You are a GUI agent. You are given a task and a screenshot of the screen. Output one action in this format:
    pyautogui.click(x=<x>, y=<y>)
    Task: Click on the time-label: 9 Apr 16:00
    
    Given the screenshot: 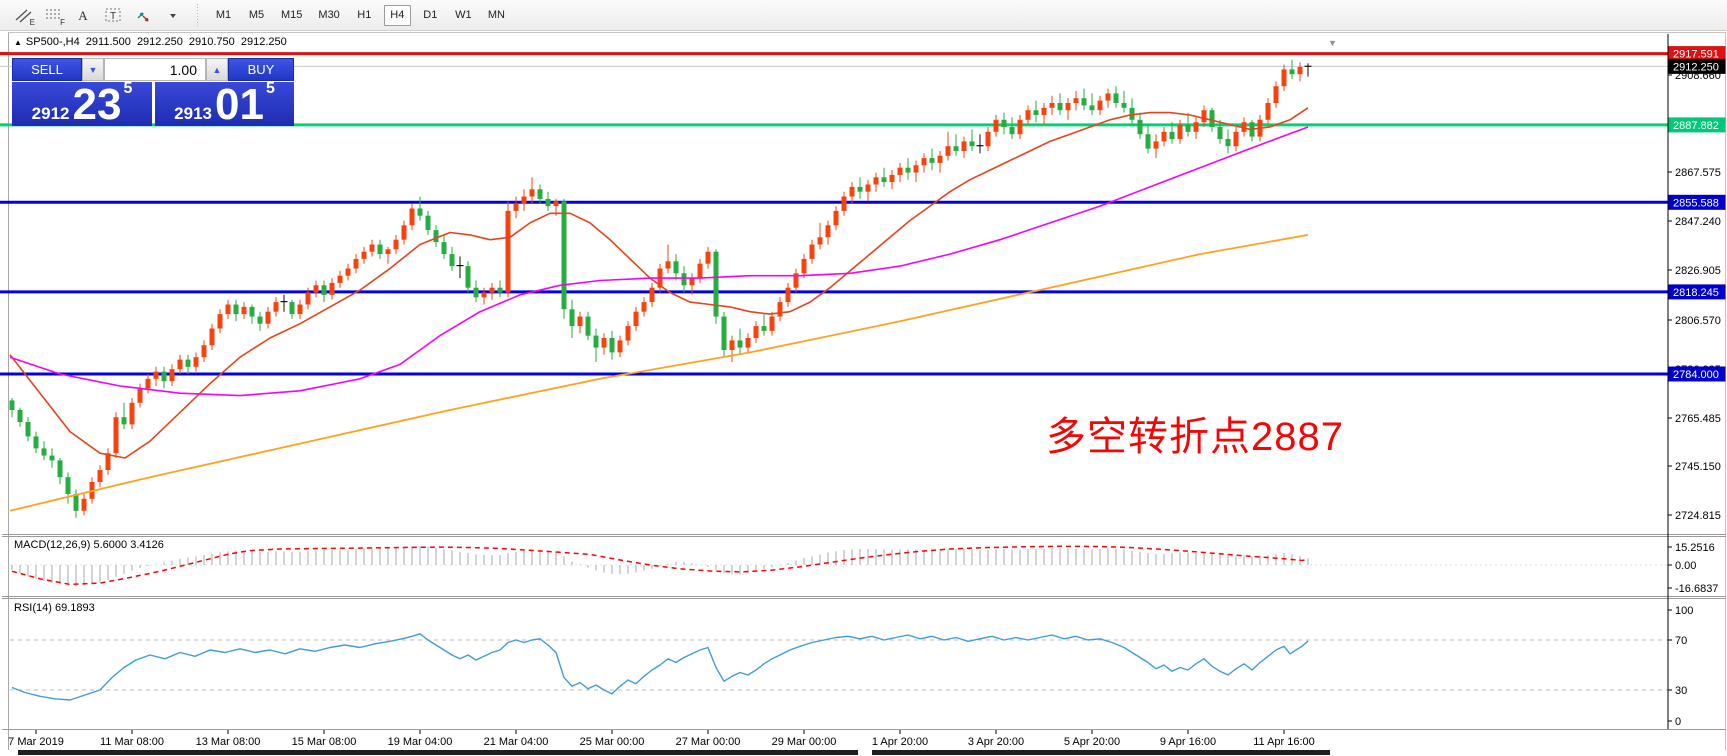 What is the action you would take?
    pyautogui.click(x=1188, y=742)
    